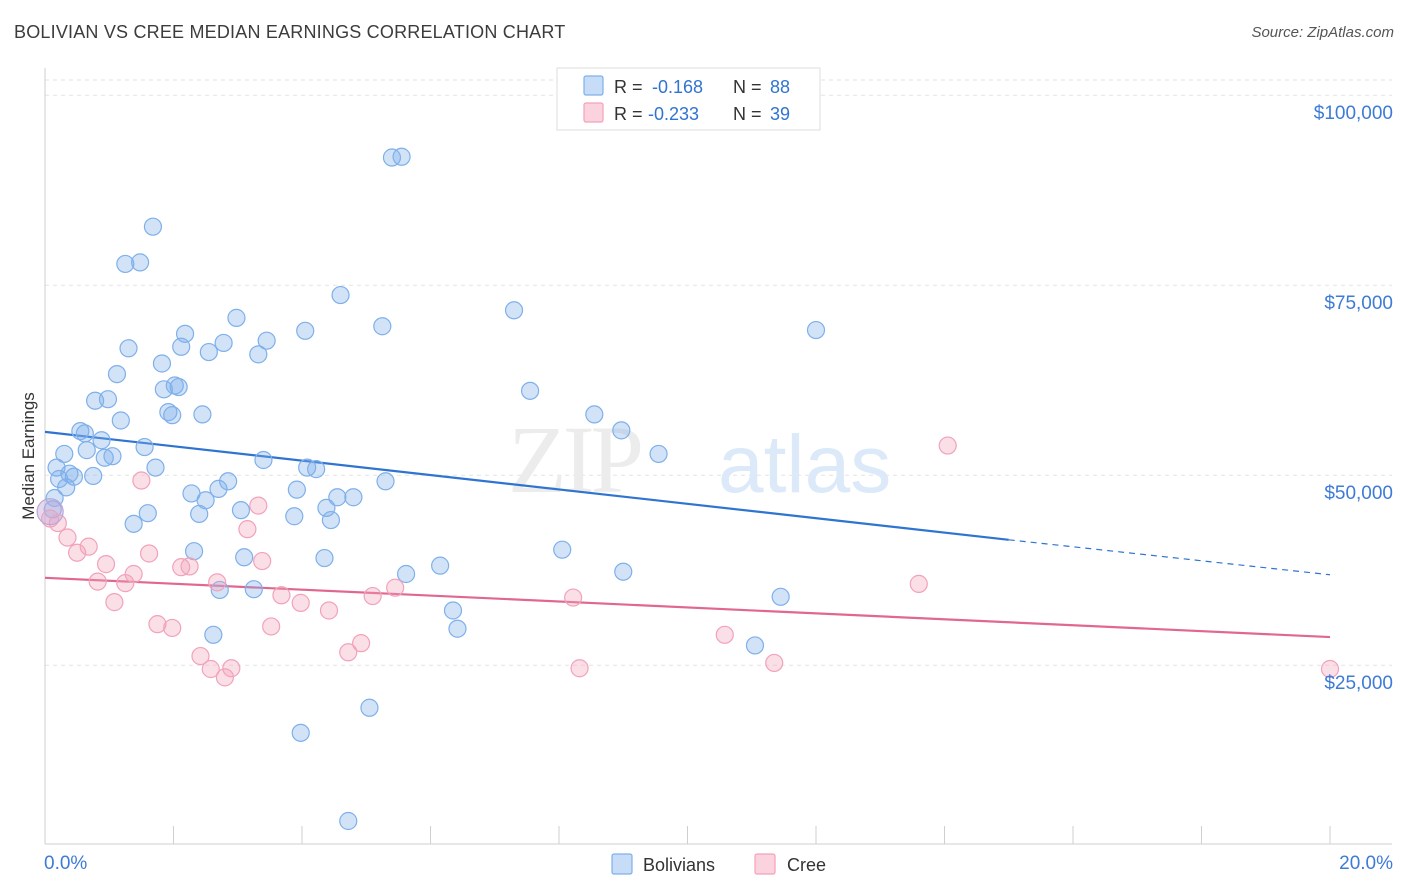  What do you see at coordinates (574, 459) in the screenshot?
I see `watermark-zip: ZIP` at bounding box center [574, 459].